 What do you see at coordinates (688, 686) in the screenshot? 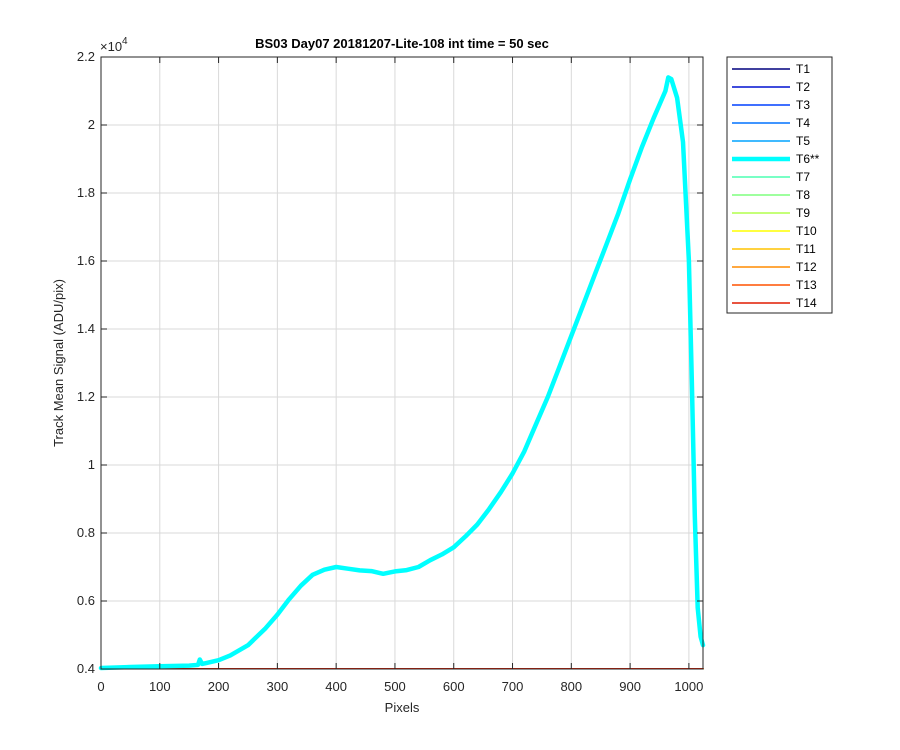
I see `x-tick-label: 1000` at bounding box center [688, 686].